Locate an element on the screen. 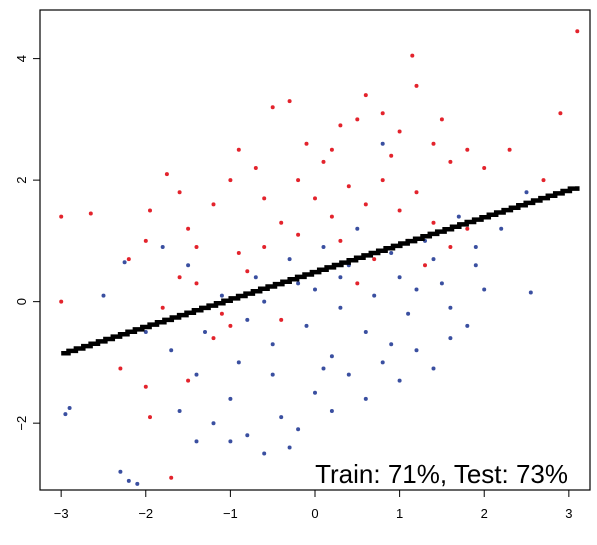 This screenshot has height=545, width=597. x-axis: −3 −2 −1 0 1 2 3 is located at coordinates (313, 505).